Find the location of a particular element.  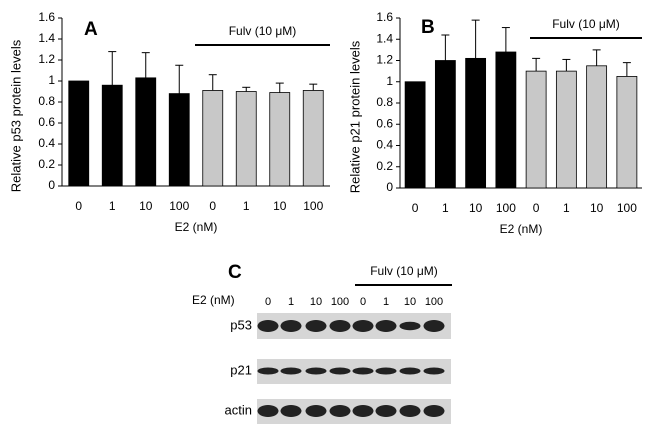

y-tick-label: 1.6 is located at coordinates (384, 17).